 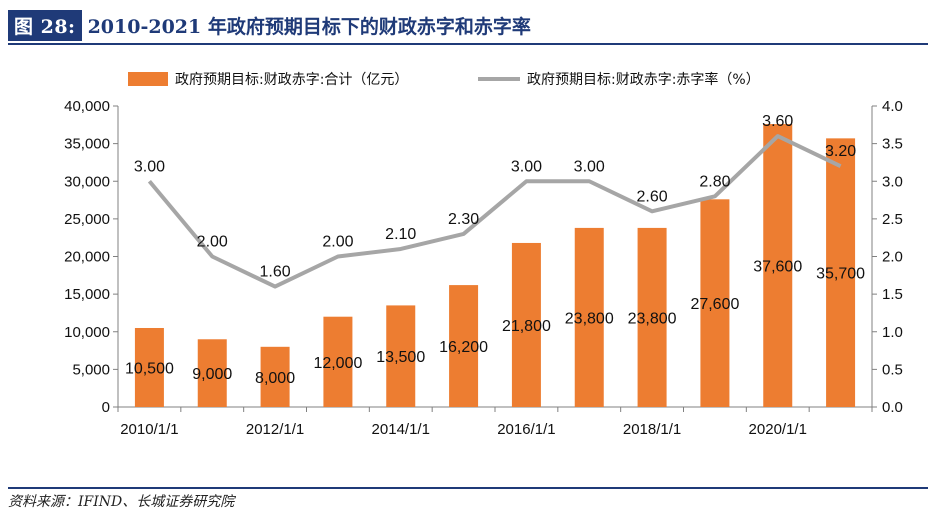 What do you see at coordinates (87, 257) in the screenshot?
I see `left-tick-label: 20,000` at bounding box center [87, 257].